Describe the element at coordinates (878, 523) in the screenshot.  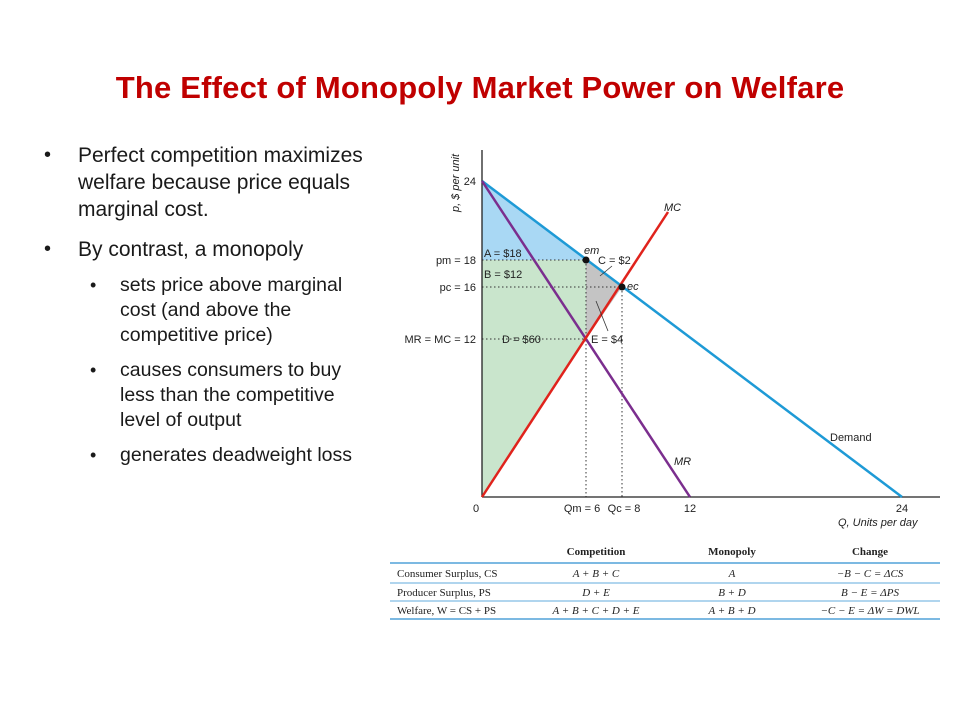
I see `x-axis-label: Q, Units per day` at that location.